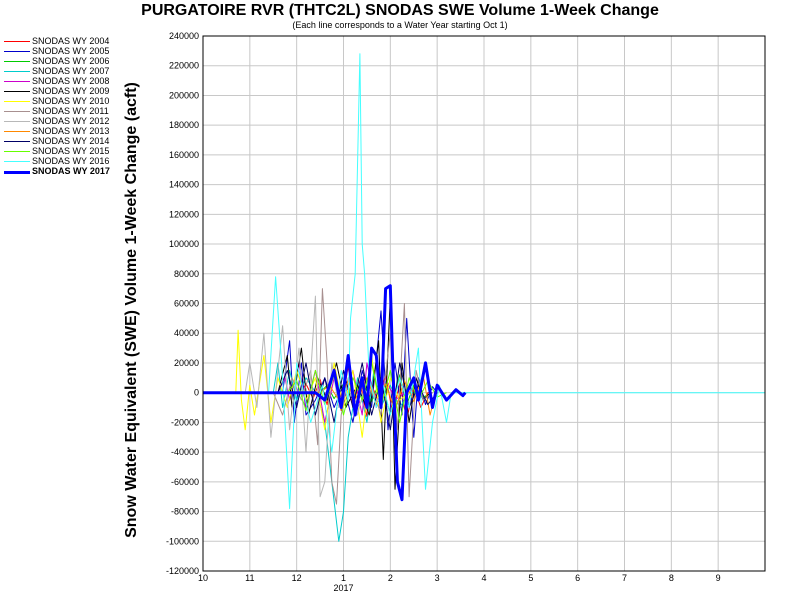 The height and width of the screenshot is (600, 800). I want to click on legend-item: SNODAS WY 2011, so click(66, 111).